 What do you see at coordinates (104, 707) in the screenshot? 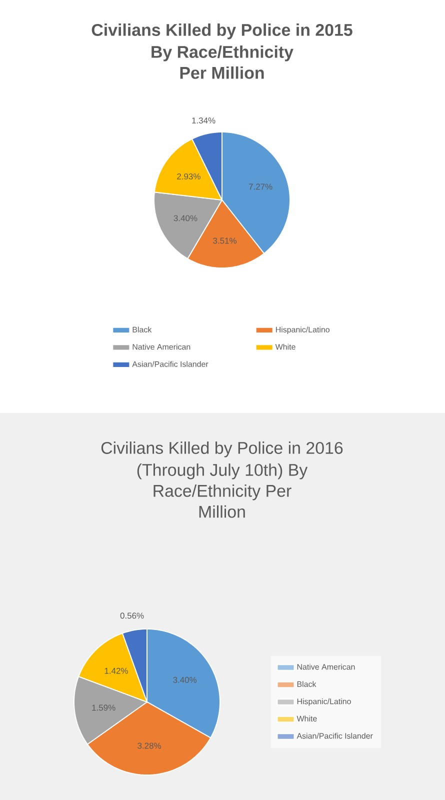
I see `data-label: 1.59%` at bounding box center [104, 707].